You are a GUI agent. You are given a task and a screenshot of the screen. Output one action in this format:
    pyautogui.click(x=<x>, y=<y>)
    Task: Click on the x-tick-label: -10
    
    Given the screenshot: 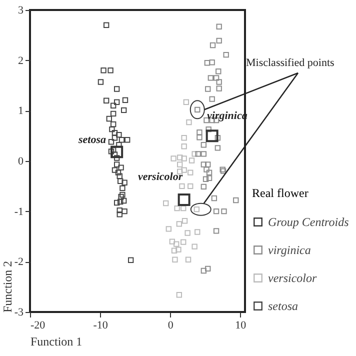 What is the action you would take?
    pyautogui.click(x=100, y=326)
    